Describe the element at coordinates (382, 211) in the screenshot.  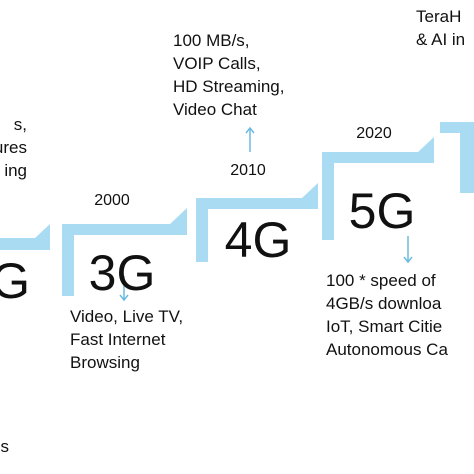
I see `generation: 5G` at that location.